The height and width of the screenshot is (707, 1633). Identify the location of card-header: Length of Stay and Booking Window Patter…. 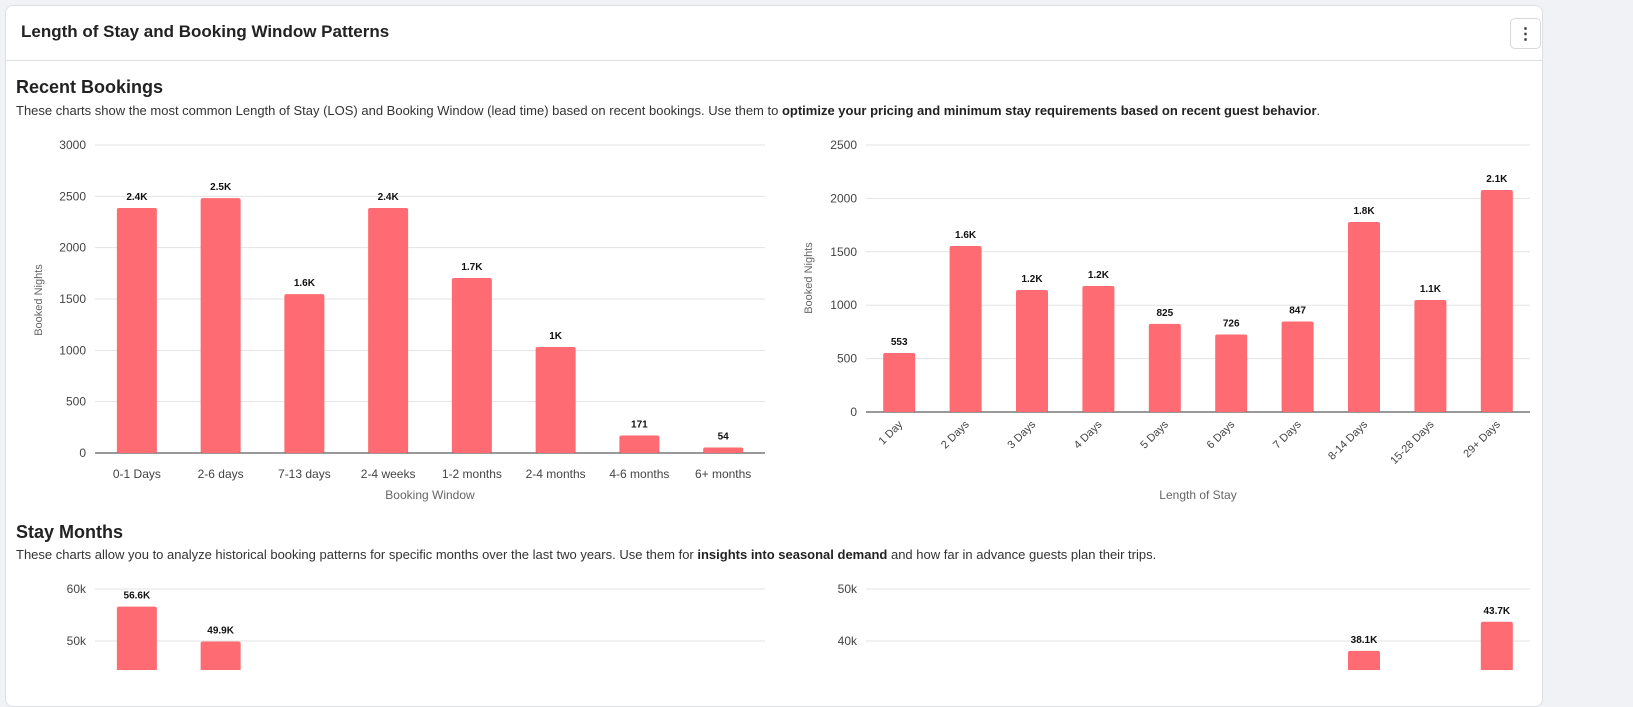
(774, 33).